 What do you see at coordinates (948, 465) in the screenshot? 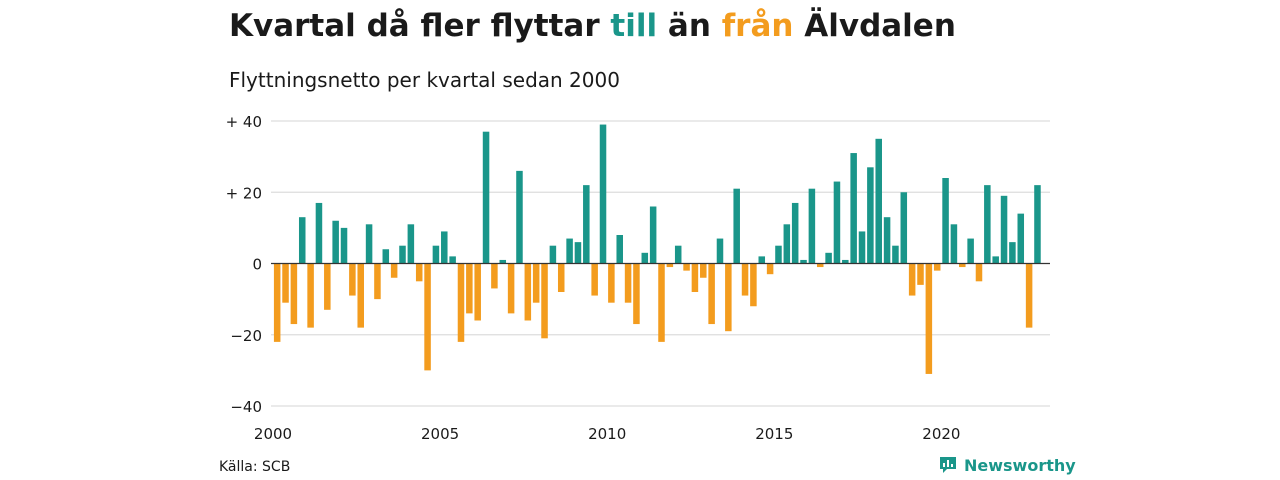
I see `newsworthy-icon` at bounding box center [948, 465].